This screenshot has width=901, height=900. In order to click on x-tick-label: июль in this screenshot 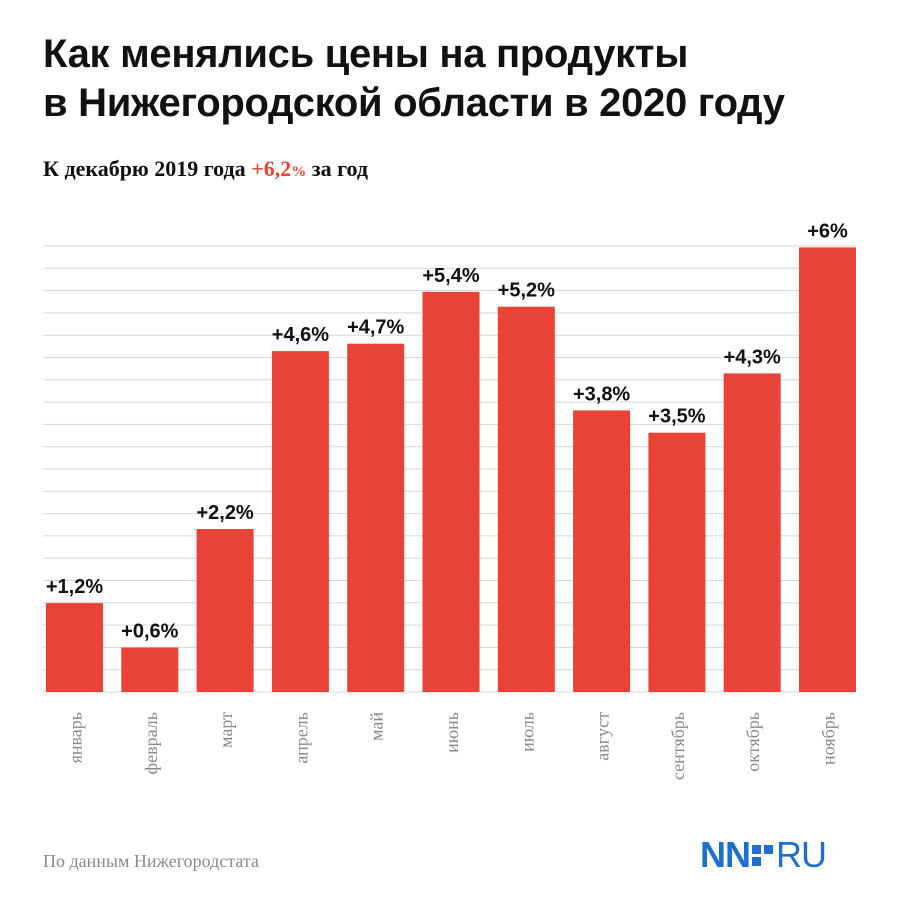, I will do `click(527, 732)`.